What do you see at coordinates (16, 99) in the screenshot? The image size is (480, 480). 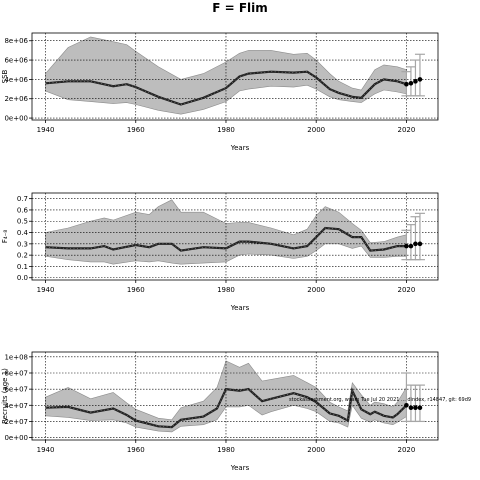 I see `y-tick-label: 2e+06` at bounding box center [16, 99].